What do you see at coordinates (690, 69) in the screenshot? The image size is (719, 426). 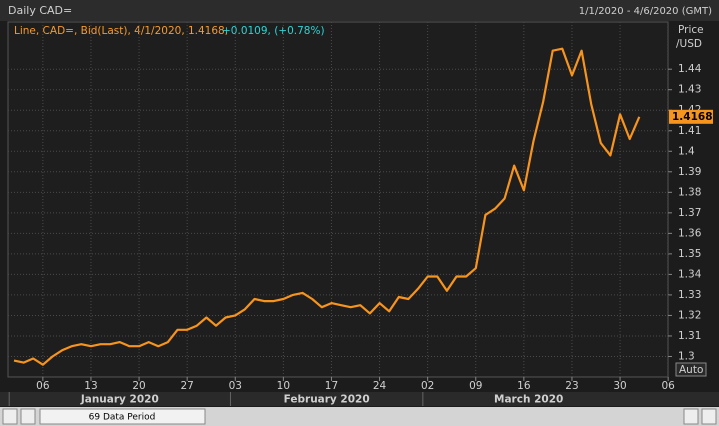 I see `y-tick-label: 1.44` at bounding box center [690, 69].